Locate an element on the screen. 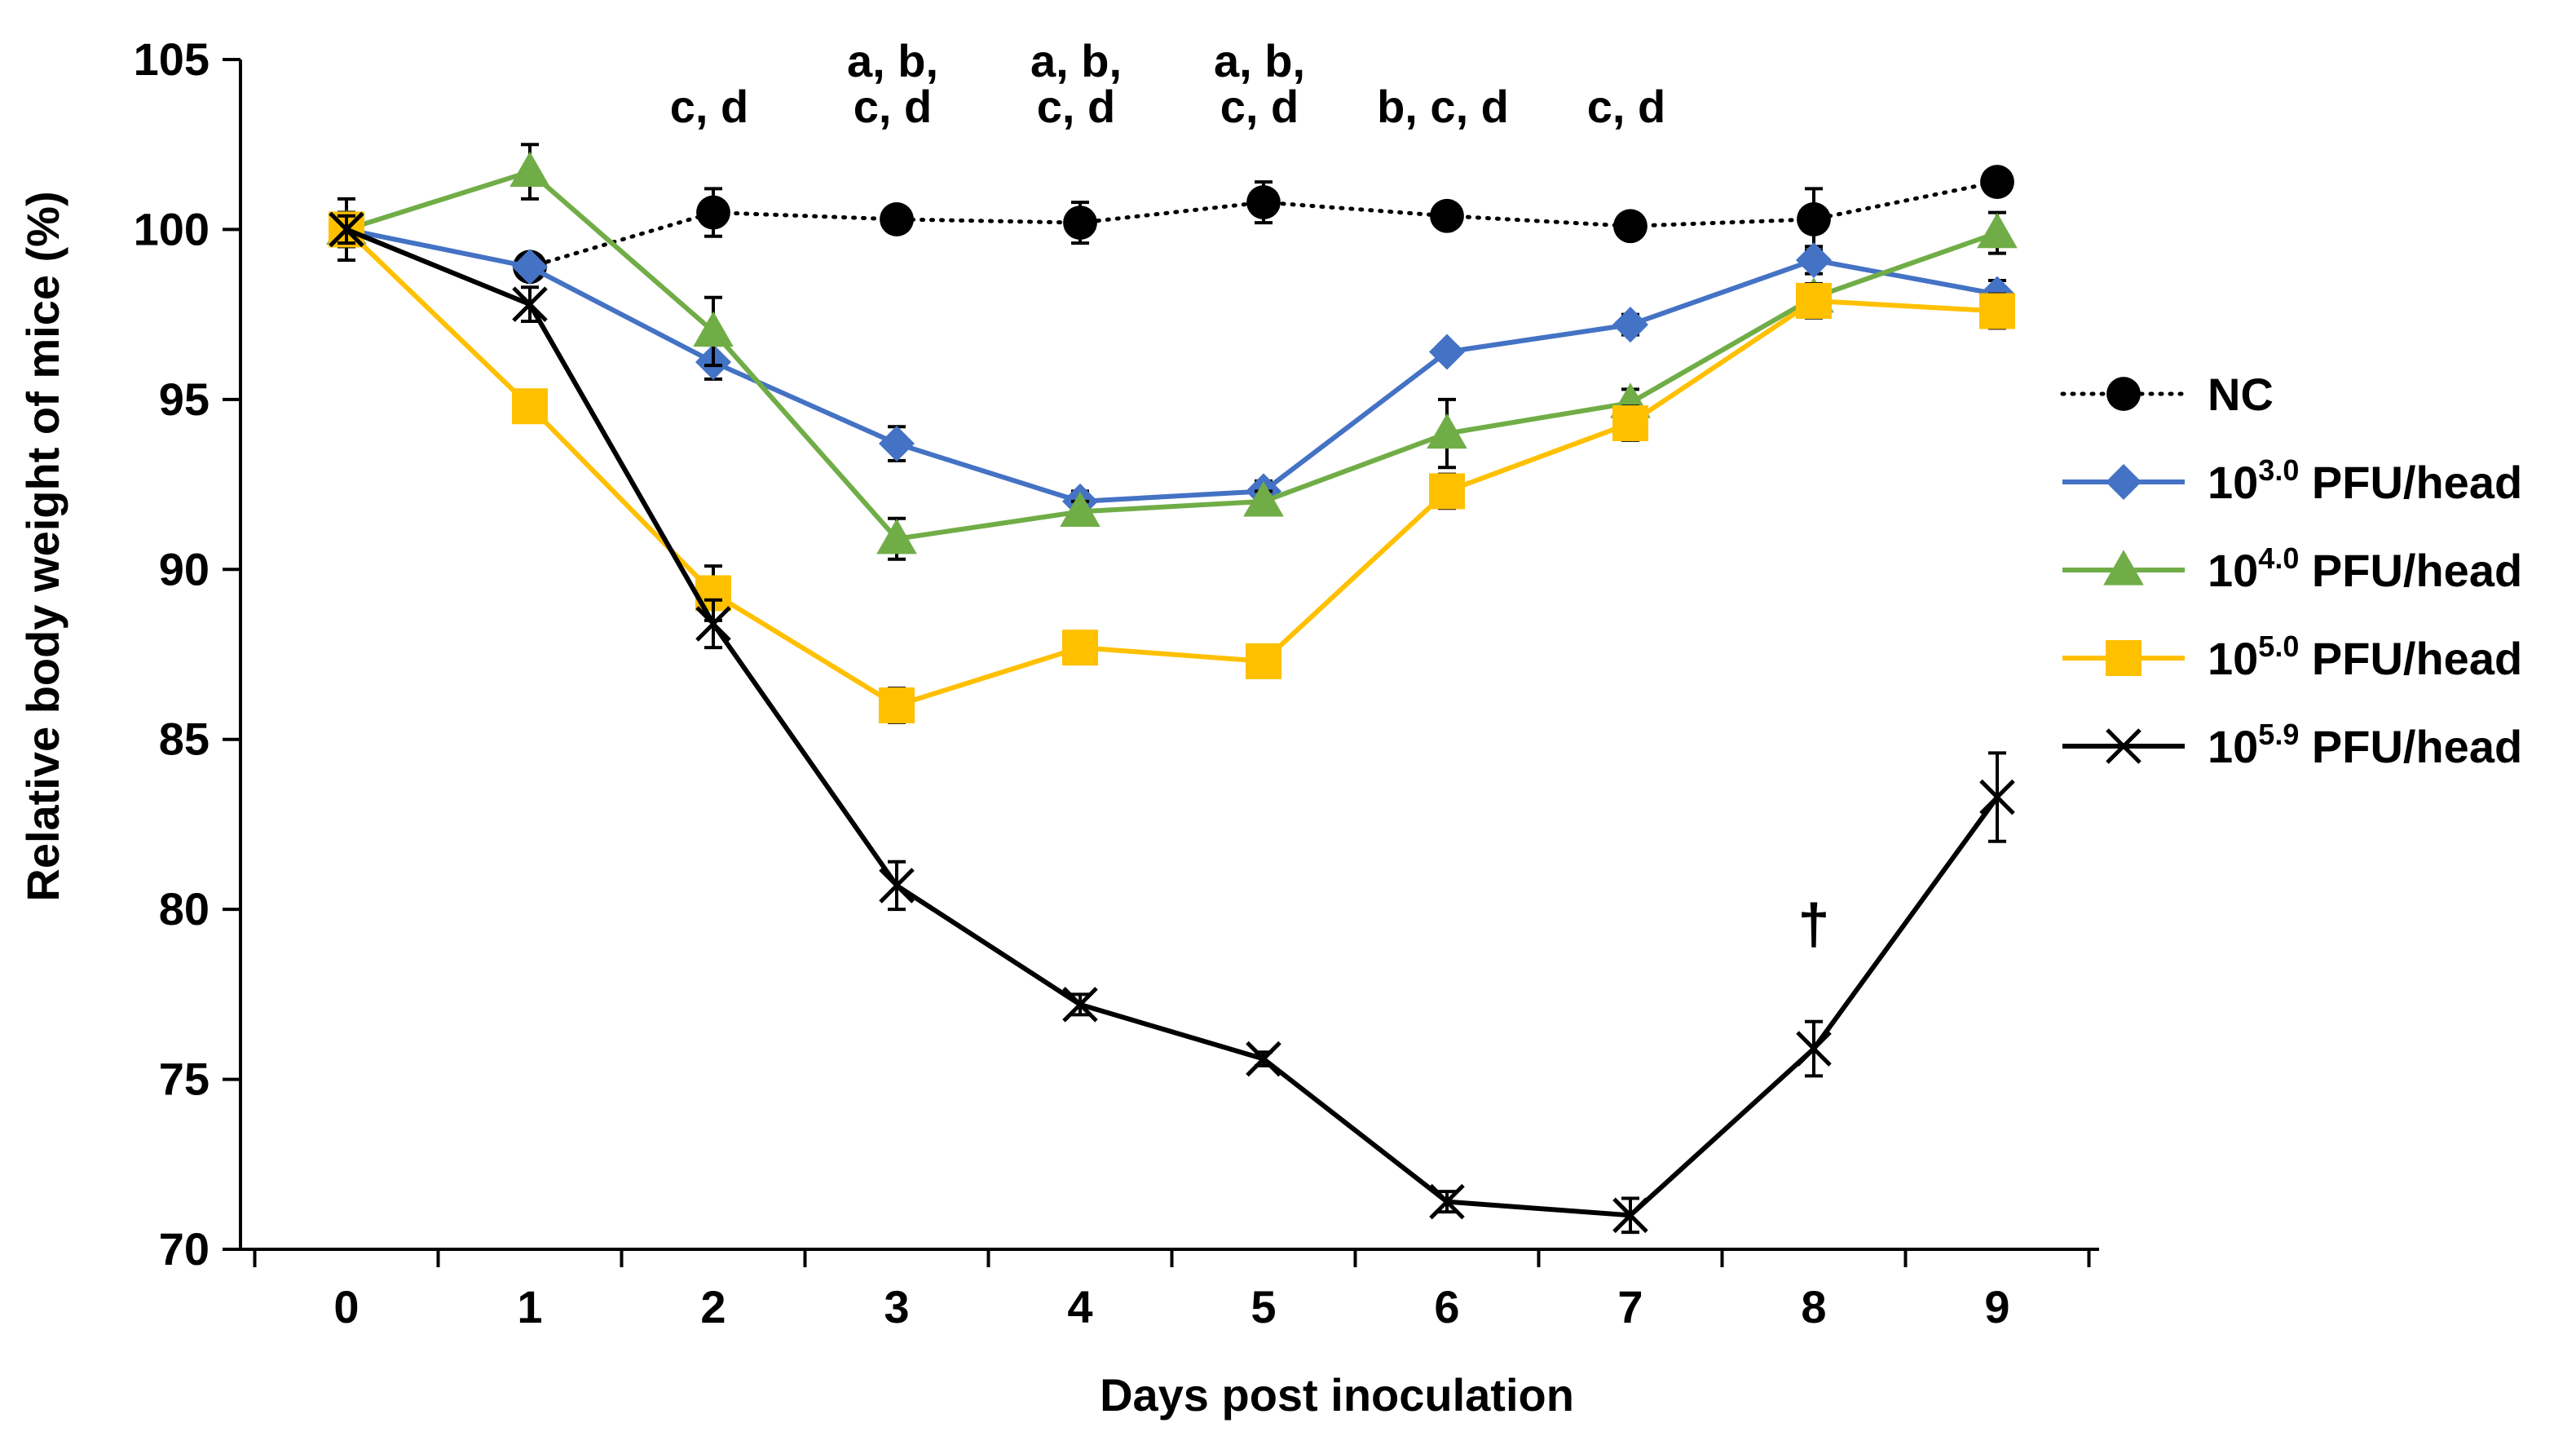 The height and width of the screenshot is (1445, 2576). y-tick-label: 105 is located at coordinates (172, 59).